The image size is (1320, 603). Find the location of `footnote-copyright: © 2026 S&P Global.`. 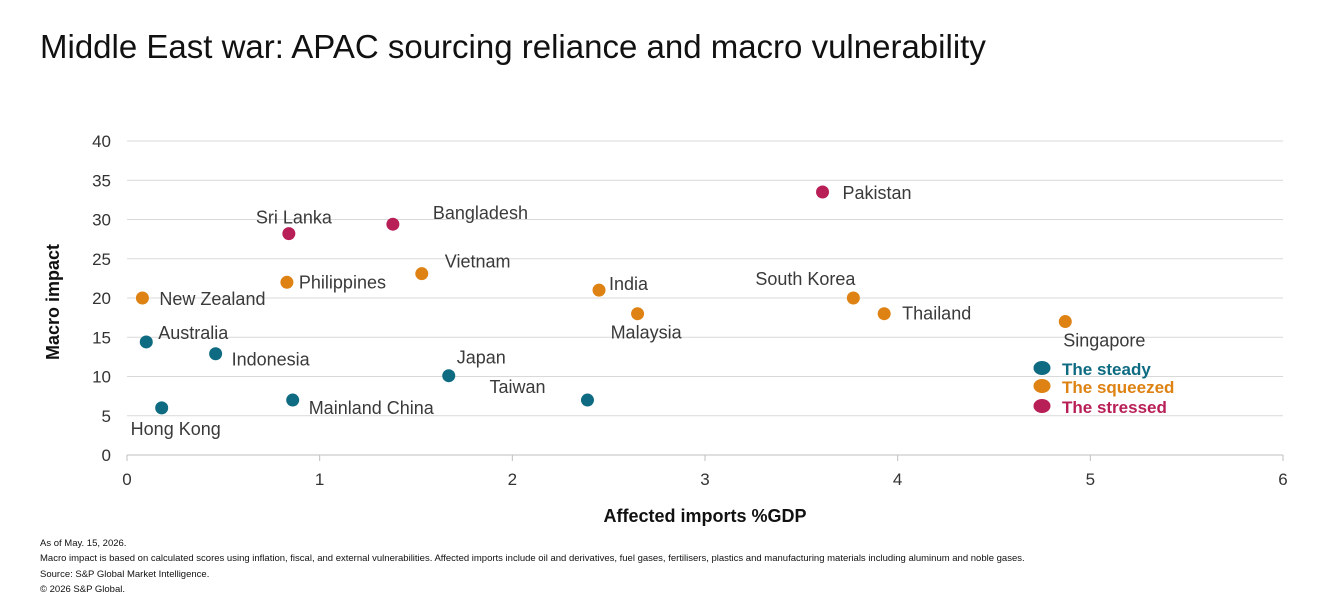

footnote-copyright: © 2026 S&P Global. is located at coordinates (82, 589).